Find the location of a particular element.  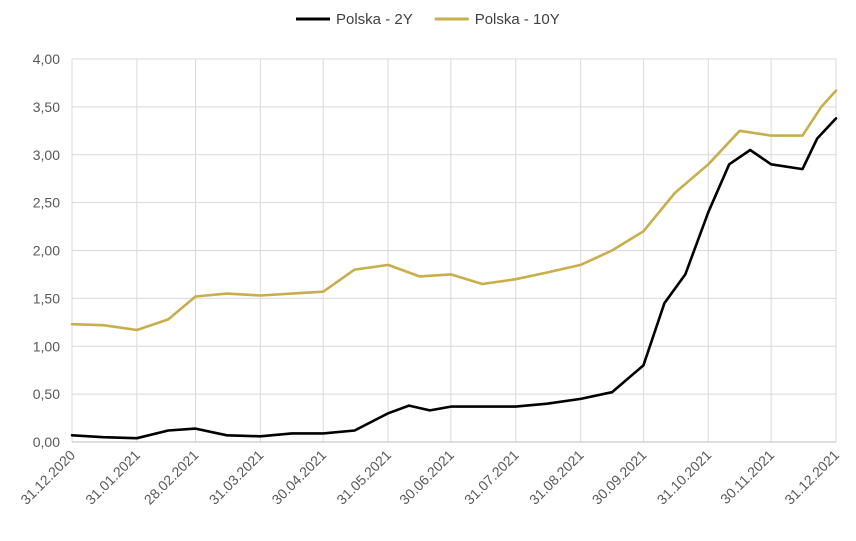

y-tick-label: 3,00 is located at coordinates (46, 155).